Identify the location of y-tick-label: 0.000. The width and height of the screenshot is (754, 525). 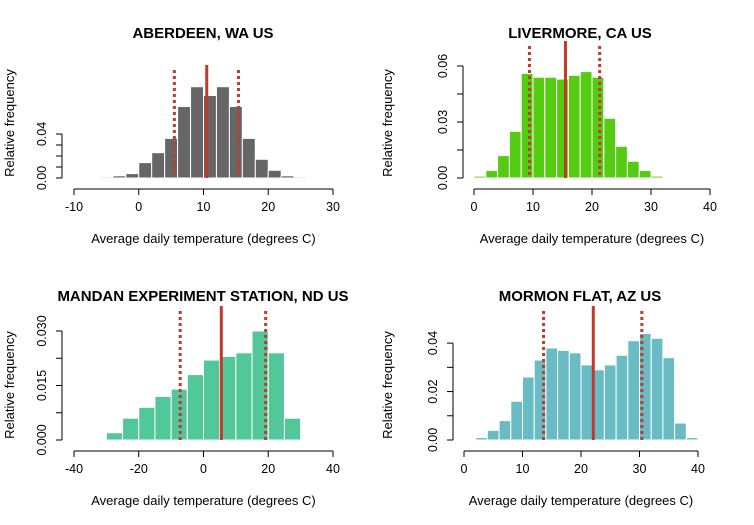
(42, 439).